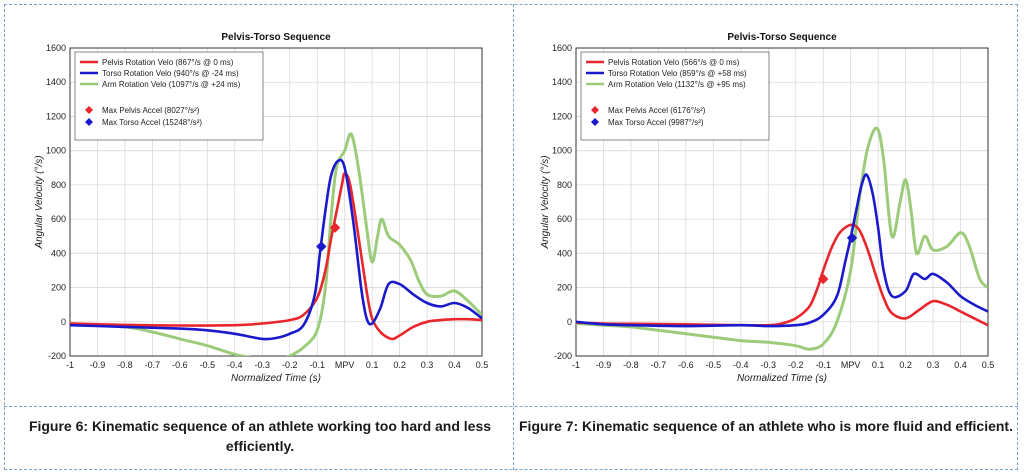  I want to click on legend-entry: Arm Rotation Velo (1132°/s @ +95 ms), so click(677, 84).